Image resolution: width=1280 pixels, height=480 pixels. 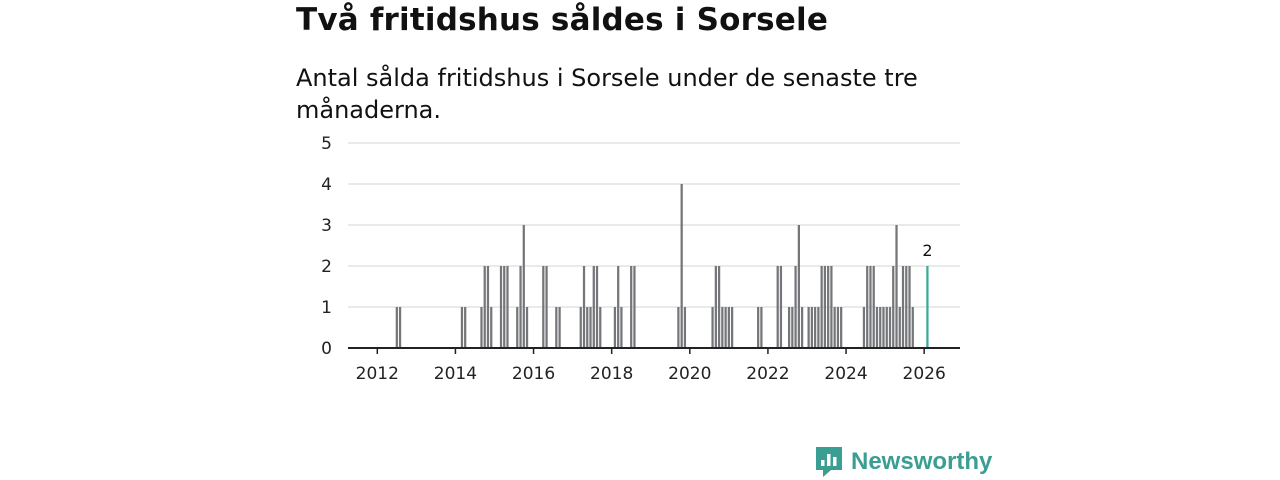 I want to click on data-label: 2, so click(x=927, y=250).